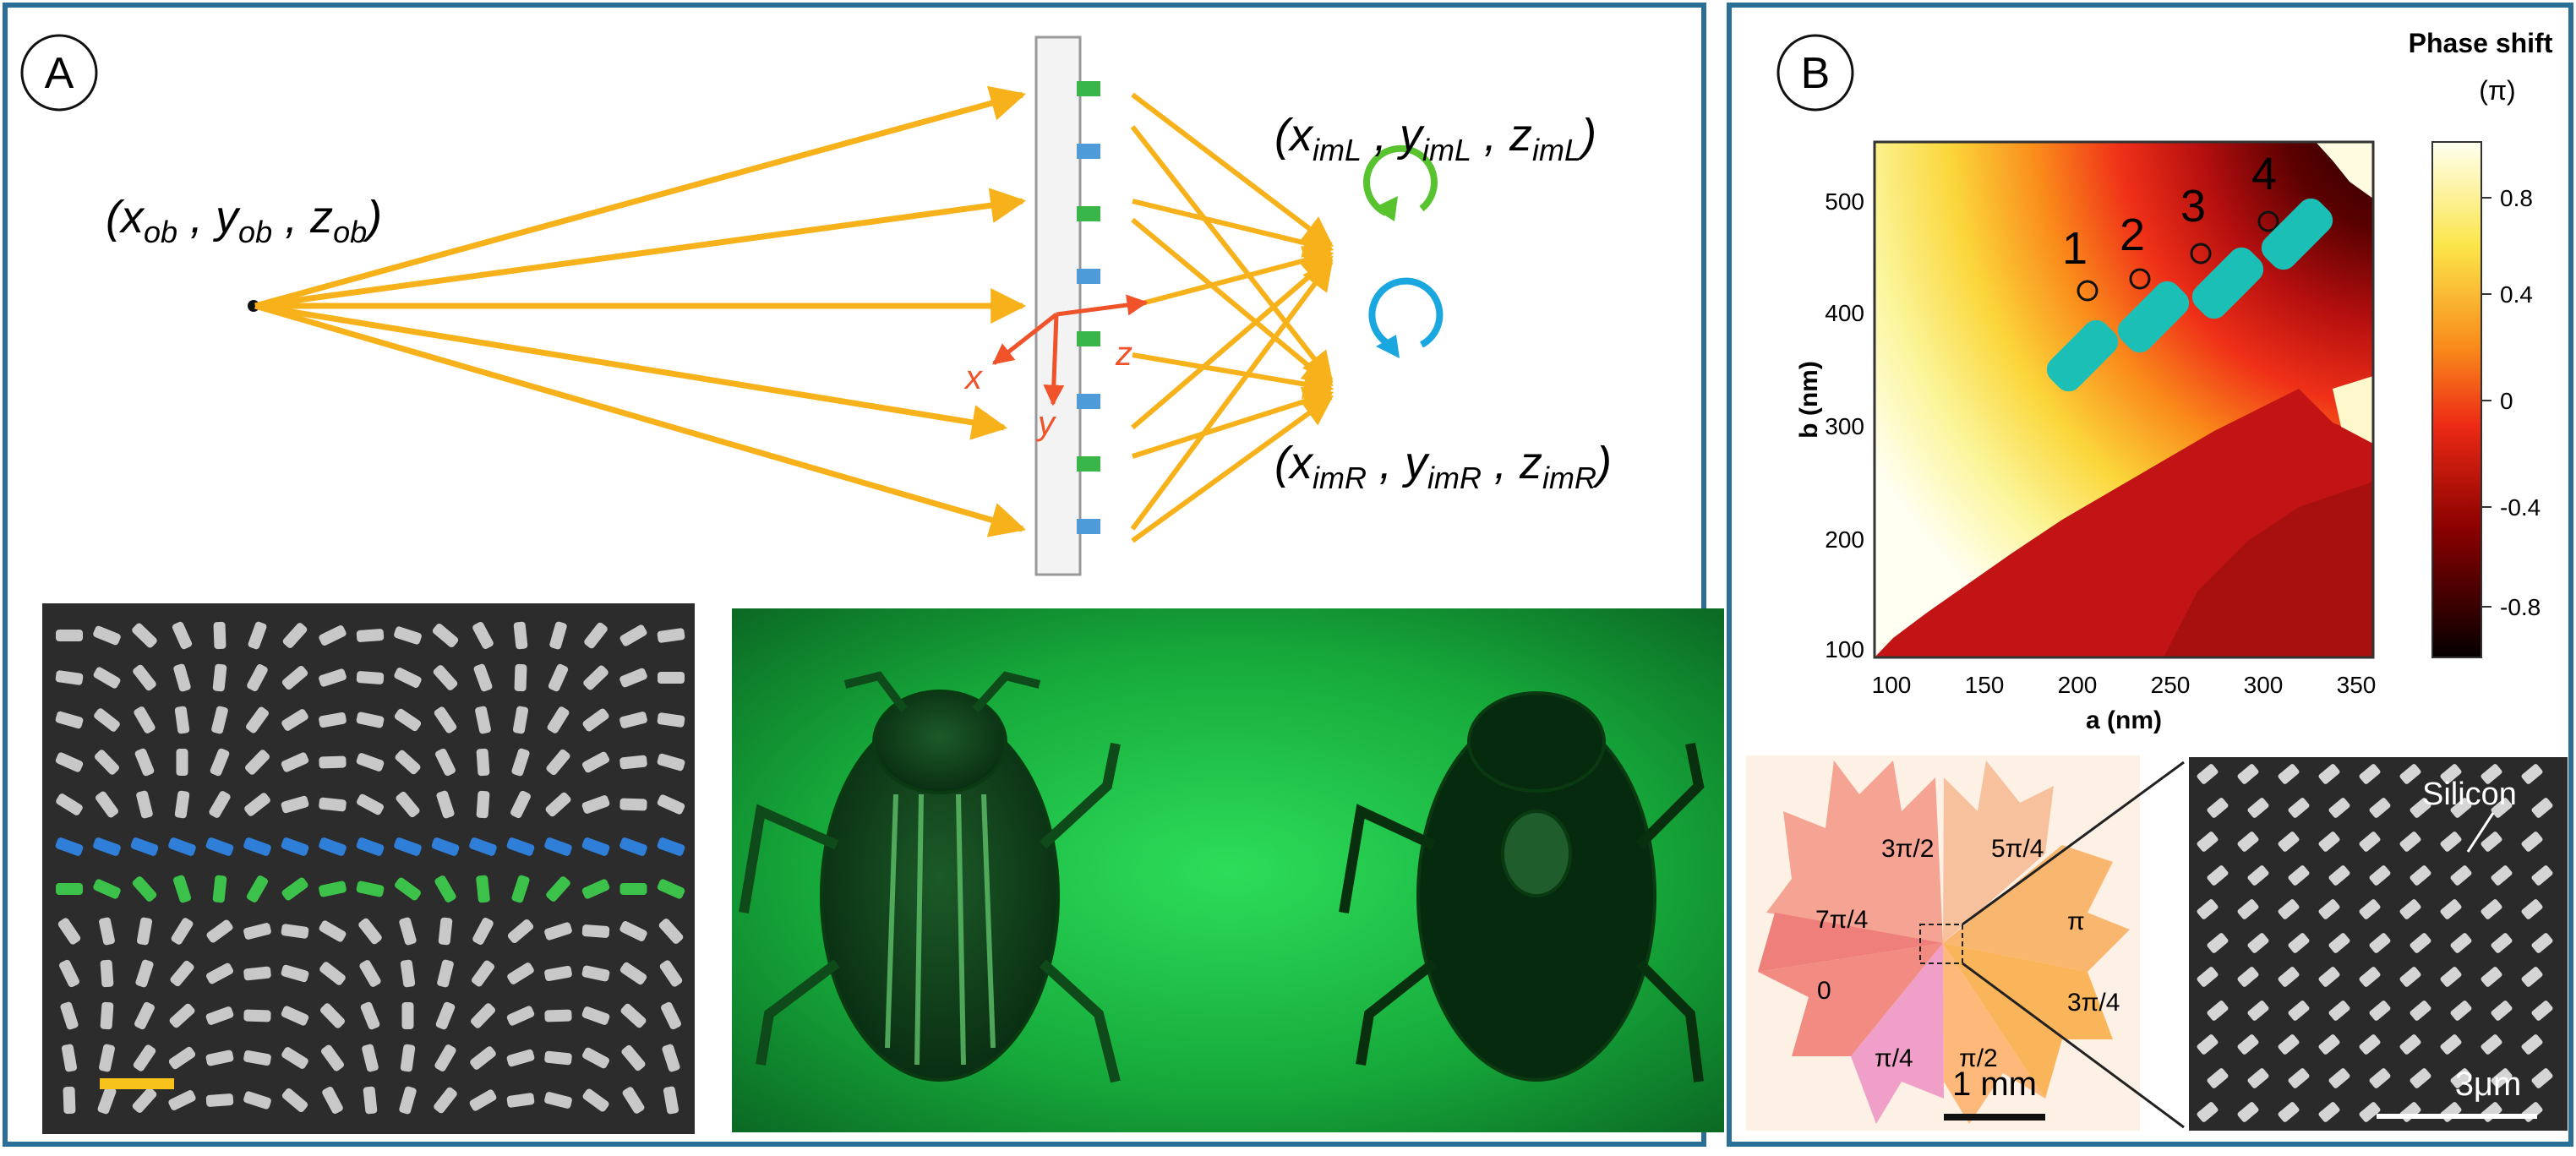  What do you see at coordinates (1844, 426) in the screenshot?
I see `y-tick-label: 300` at bounding box center [1844, 426].